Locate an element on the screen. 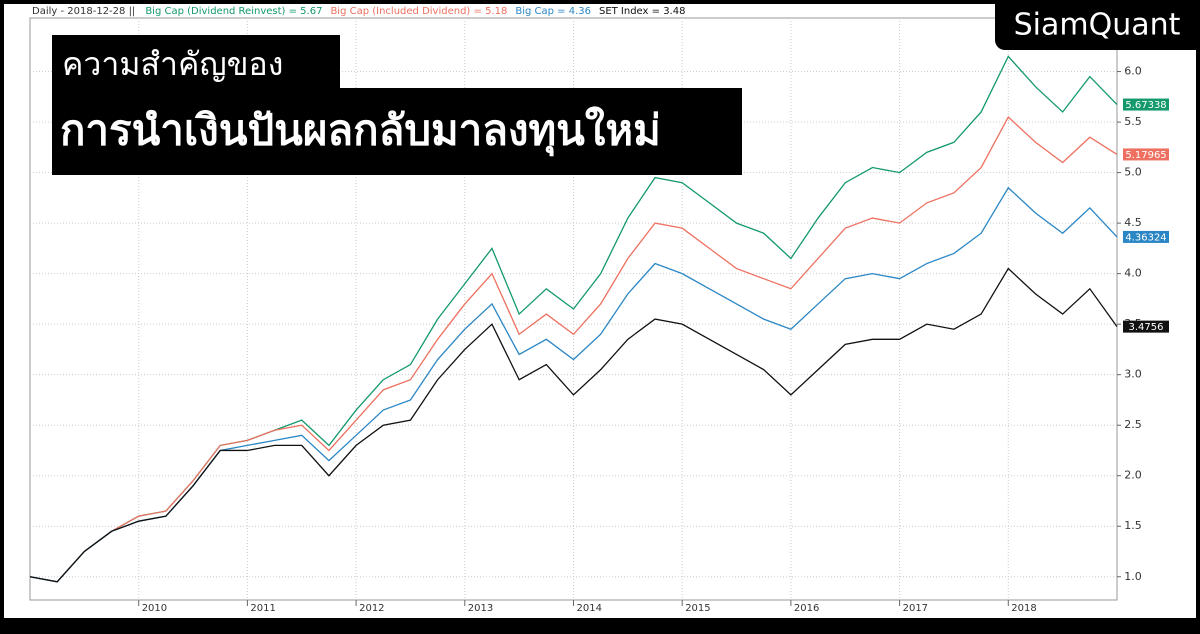 The image size is (1200, 634). legend-entry: SET Index = 3.48 is located at coordinates (642, 11).